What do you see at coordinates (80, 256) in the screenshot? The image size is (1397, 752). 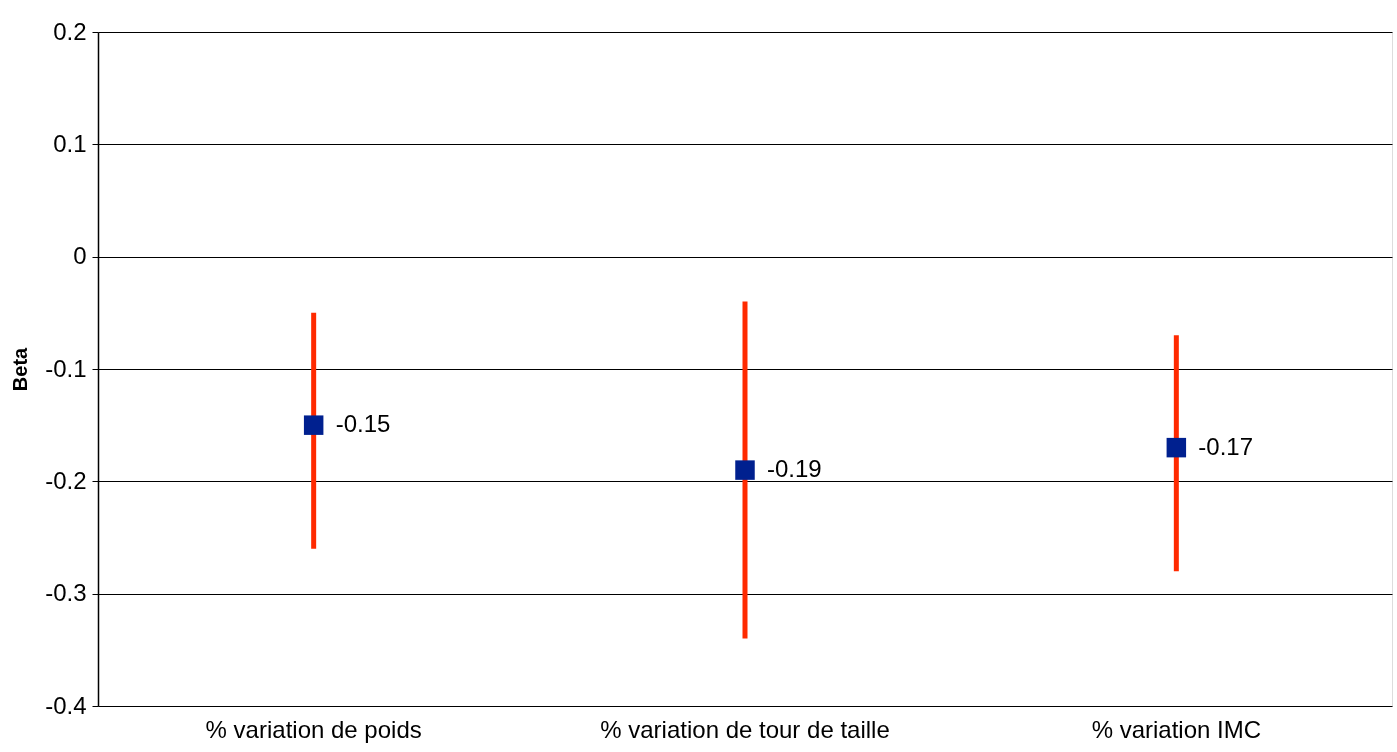 I see `y-tick-label: 0` at bounding box center [80, 256].